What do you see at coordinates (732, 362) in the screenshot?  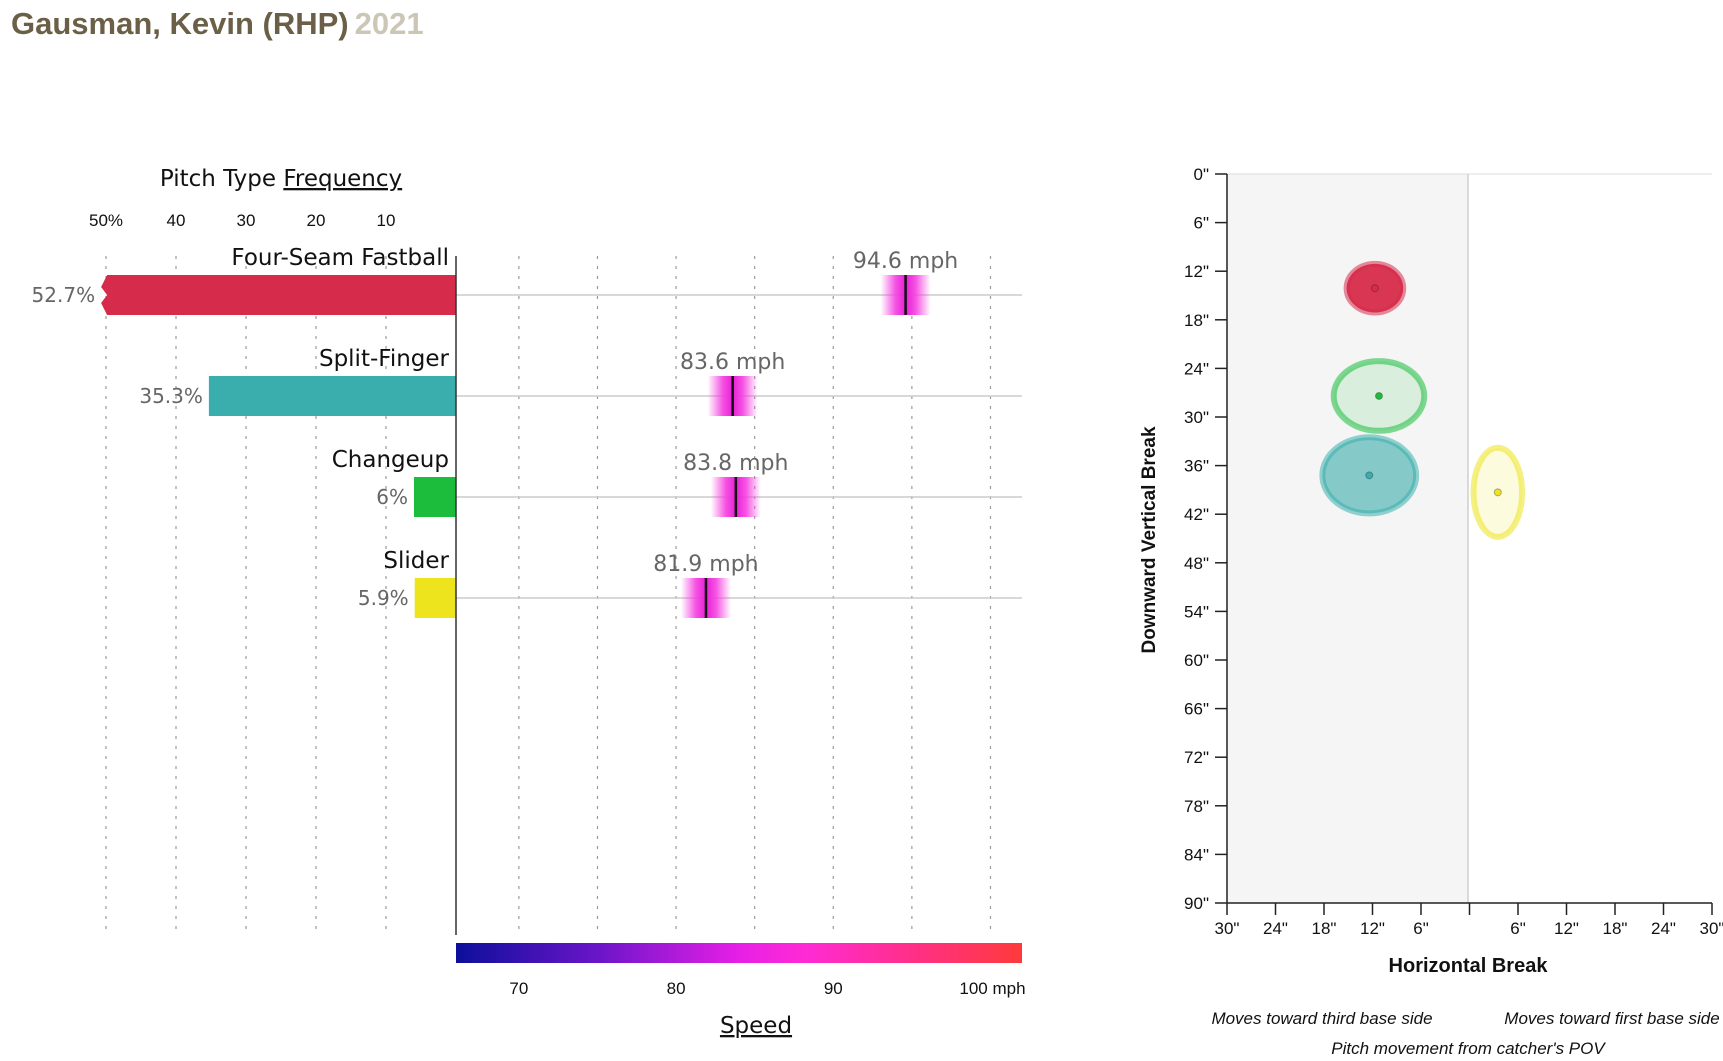 I see `speed-value-label: 83.6 mph` at bounding box center [732, 362].